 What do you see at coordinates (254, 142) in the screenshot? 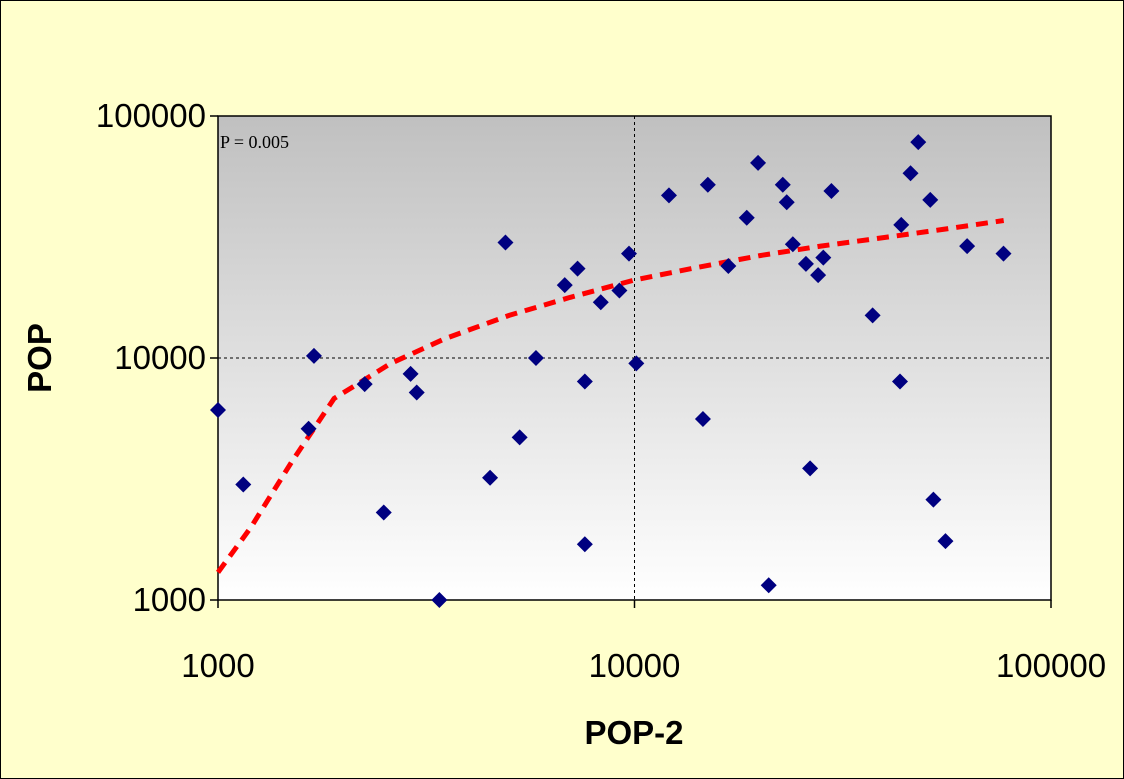
I see `p-value-annotation: P = 0.005` at bounding box center [254, 142].